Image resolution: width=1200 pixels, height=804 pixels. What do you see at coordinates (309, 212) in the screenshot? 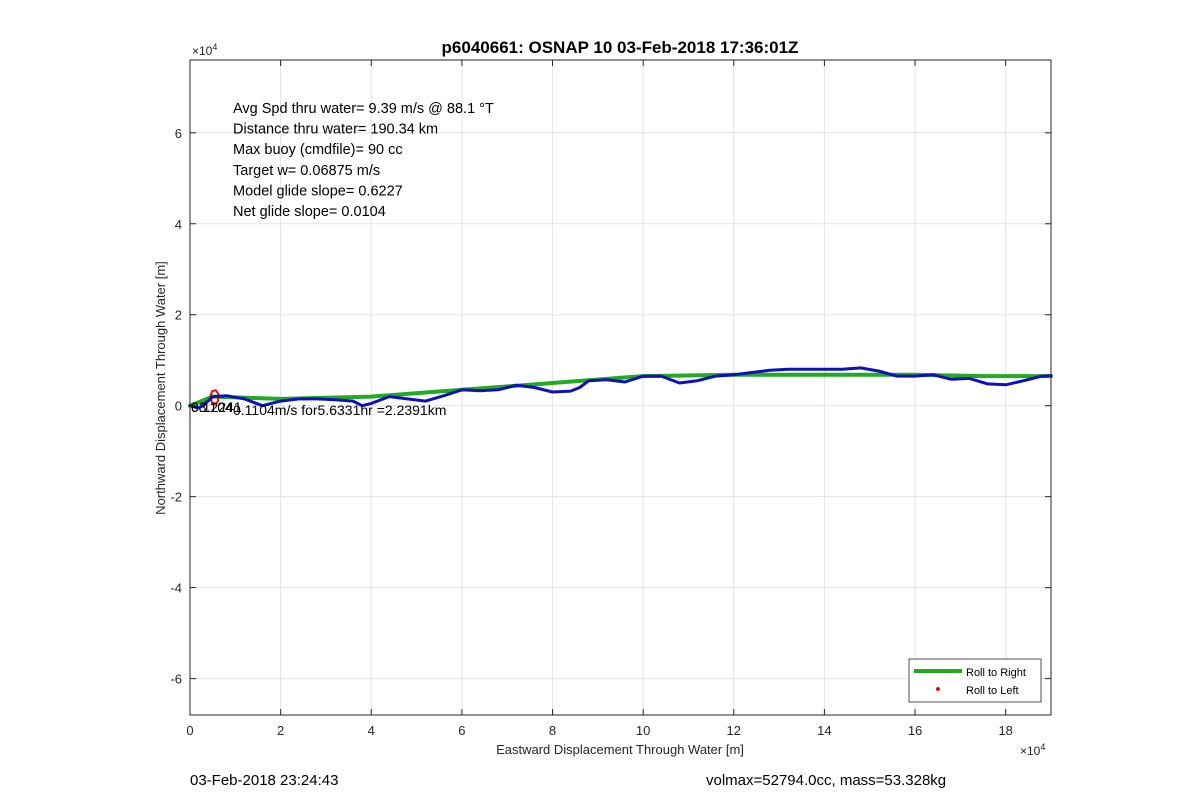
I see `annotation-text: Net glide slope= 0.0104` at bounding box center [309, 212].